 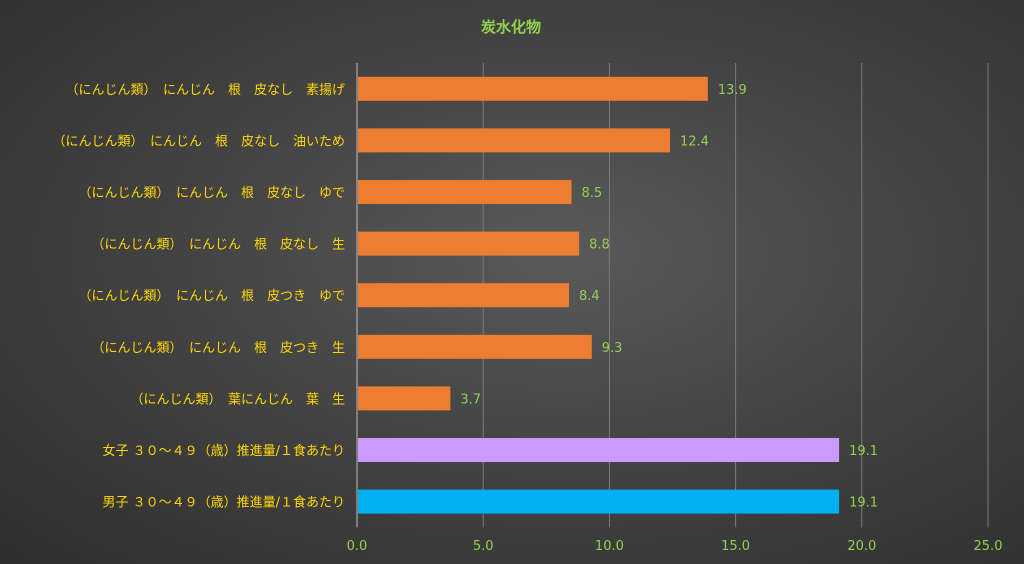 What do you see at coordinates (589, 296) in the screenshot?
I see `data-label: 8.4` at bounding box center [589, 296].